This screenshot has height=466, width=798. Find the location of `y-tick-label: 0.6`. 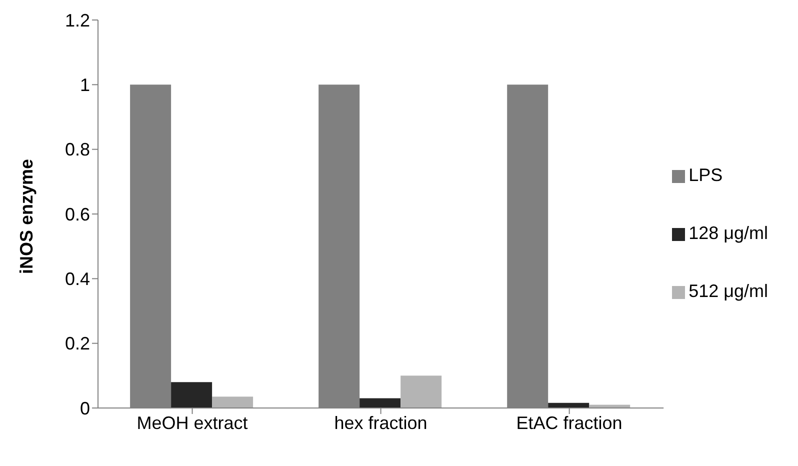

y-tick-label: 0.6 is located at coordinates (77, 214).